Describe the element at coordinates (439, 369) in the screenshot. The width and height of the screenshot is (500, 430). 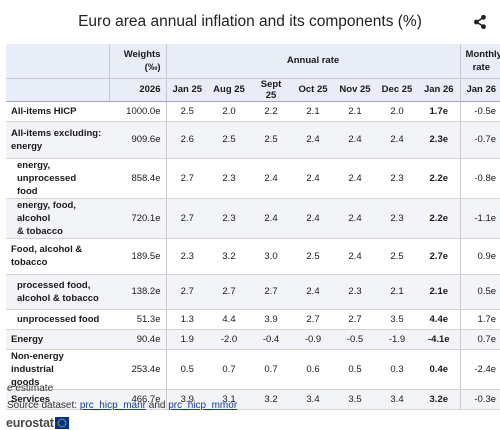
I see `annual-rate-cell: 0.4e` at that location.